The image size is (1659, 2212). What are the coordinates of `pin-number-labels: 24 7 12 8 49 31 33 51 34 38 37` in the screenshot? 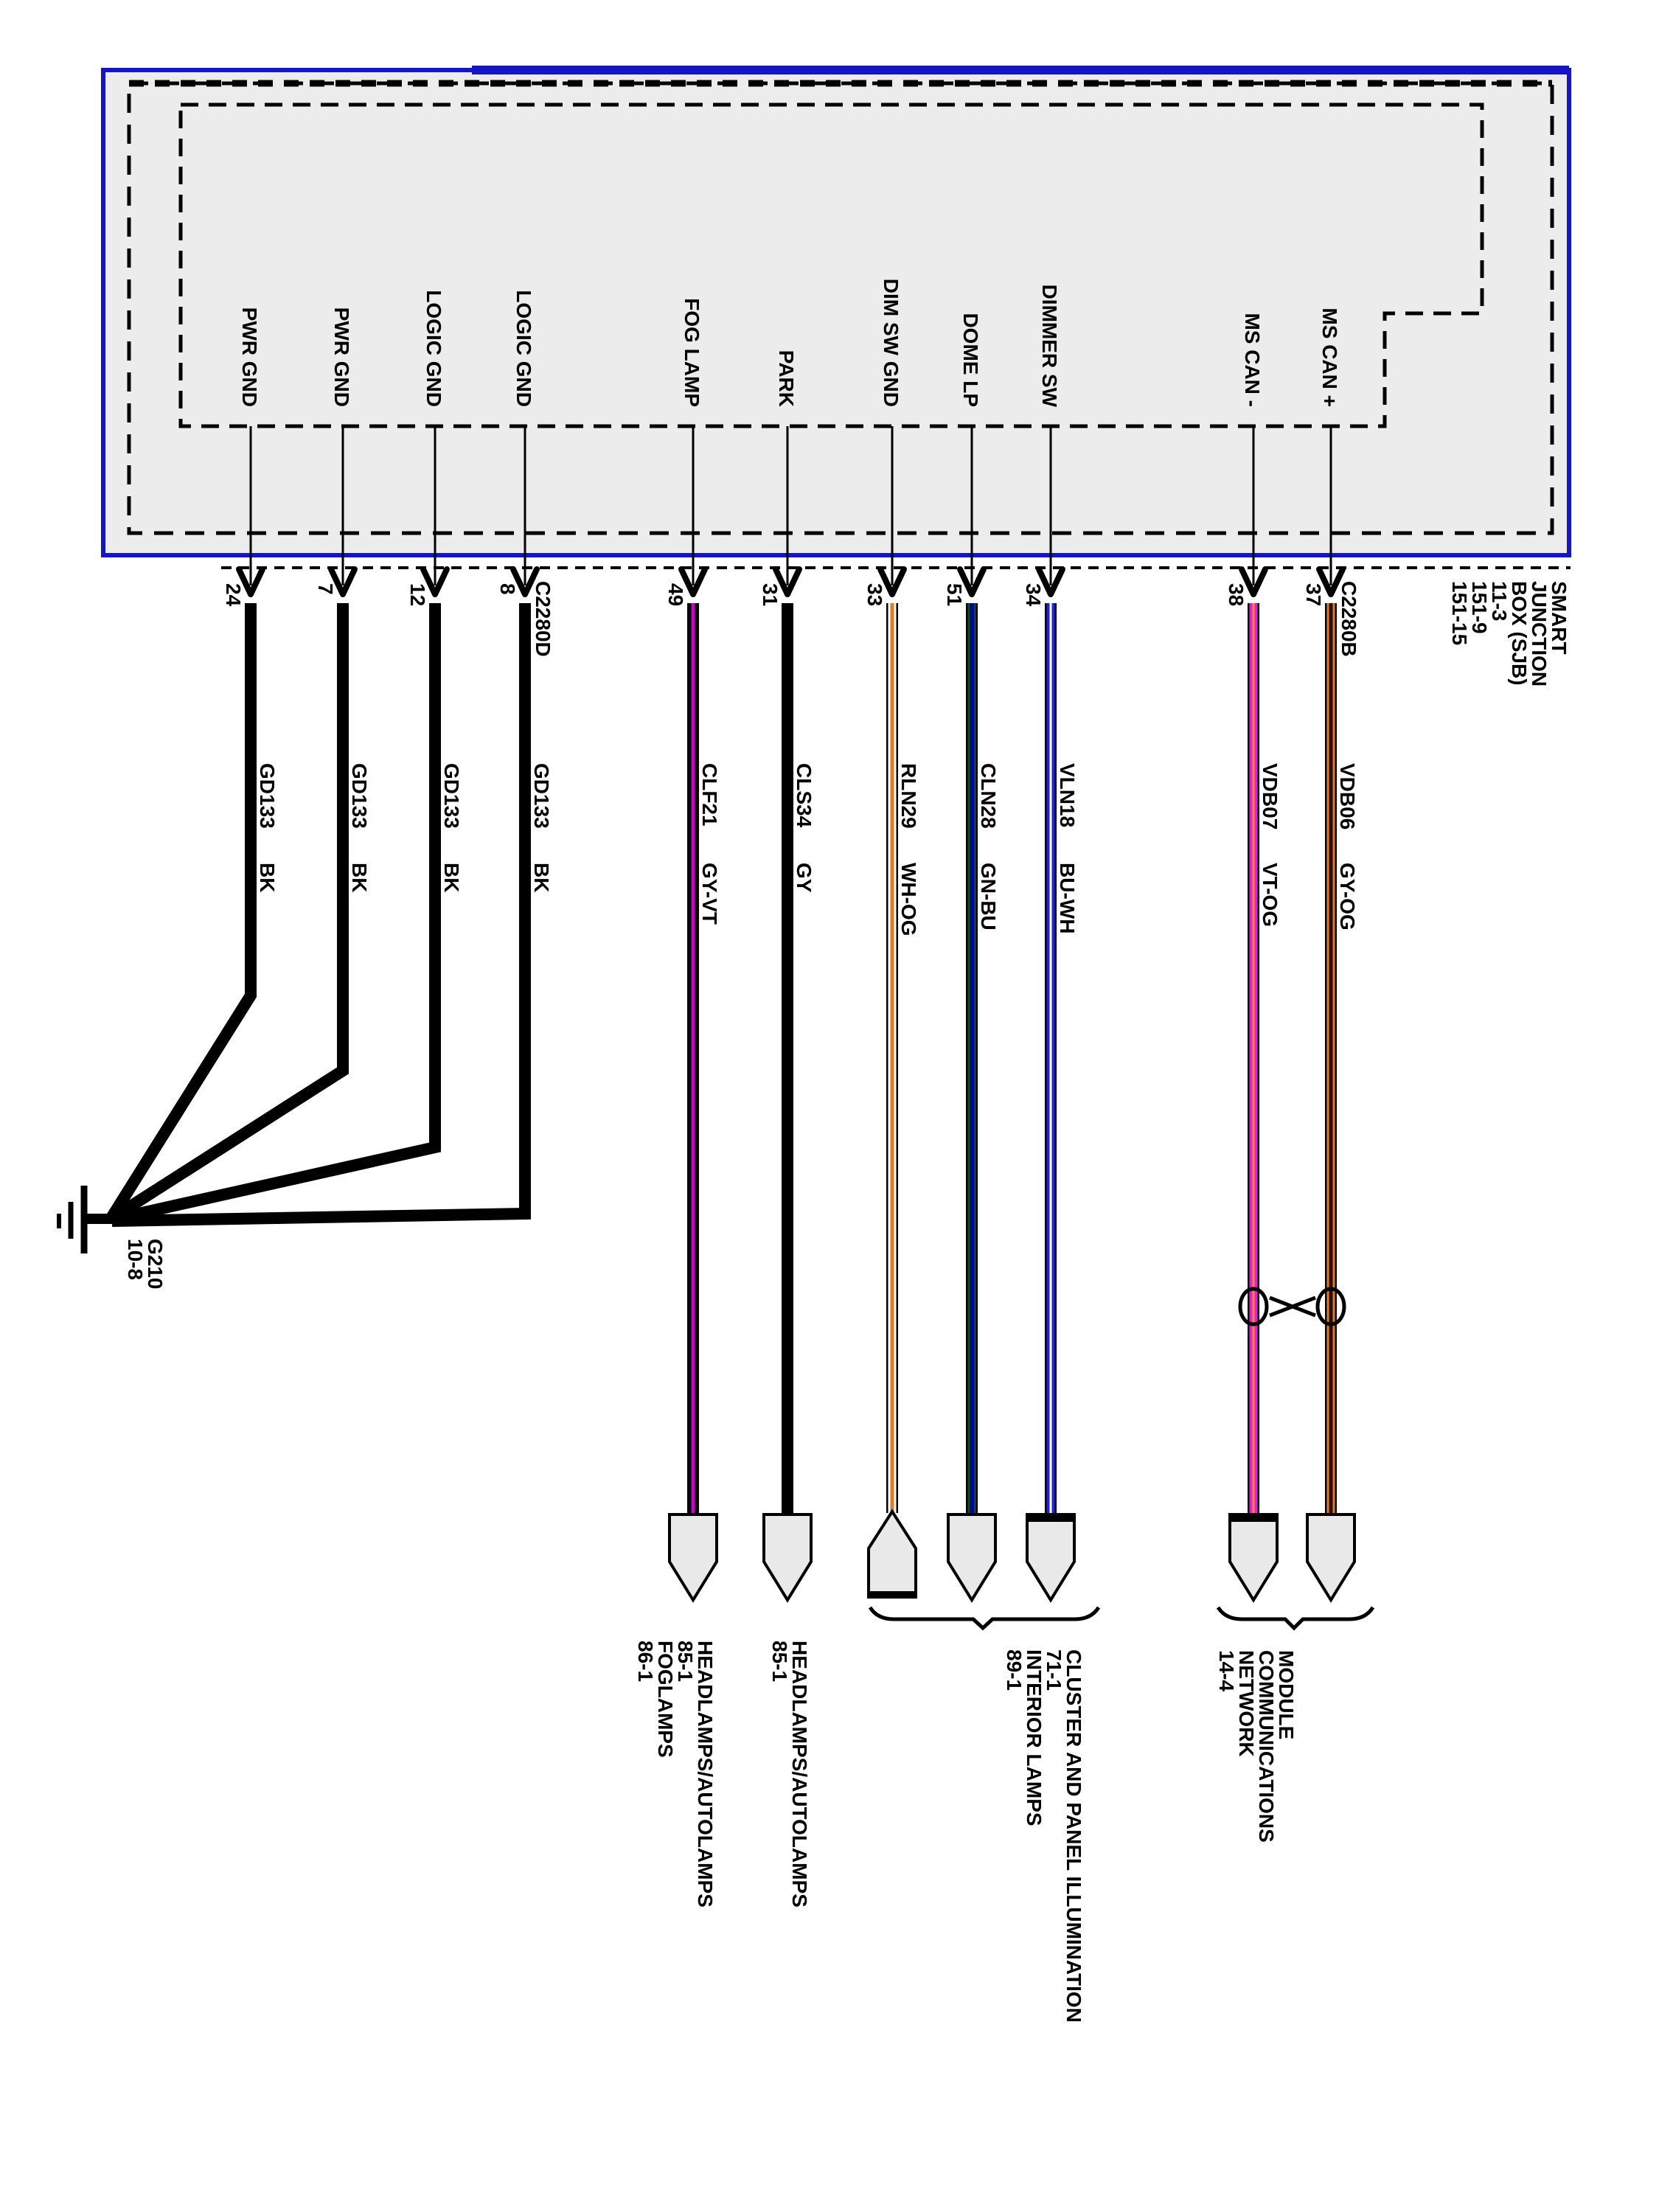 It's located at (773, 595).